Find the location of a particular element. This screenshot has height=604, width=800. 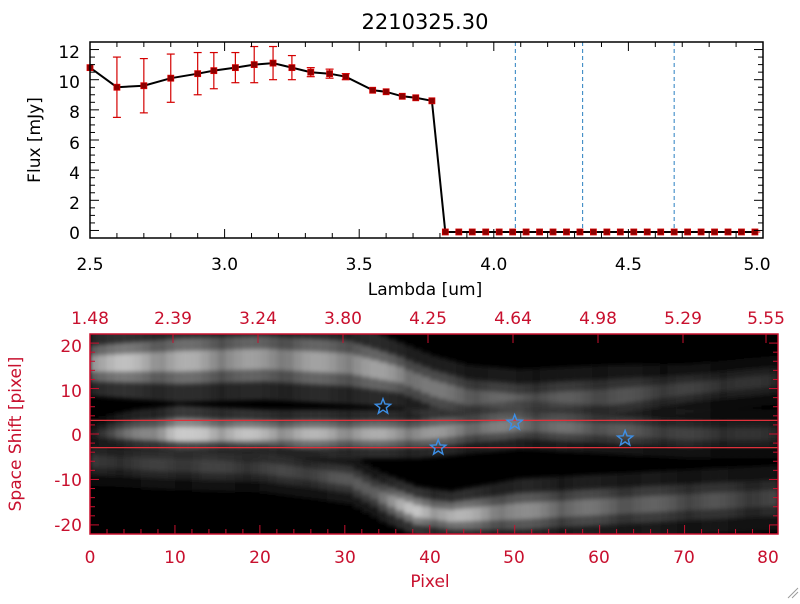

top-tick-label-6: 4.64 is located at coordinates (513, 319).